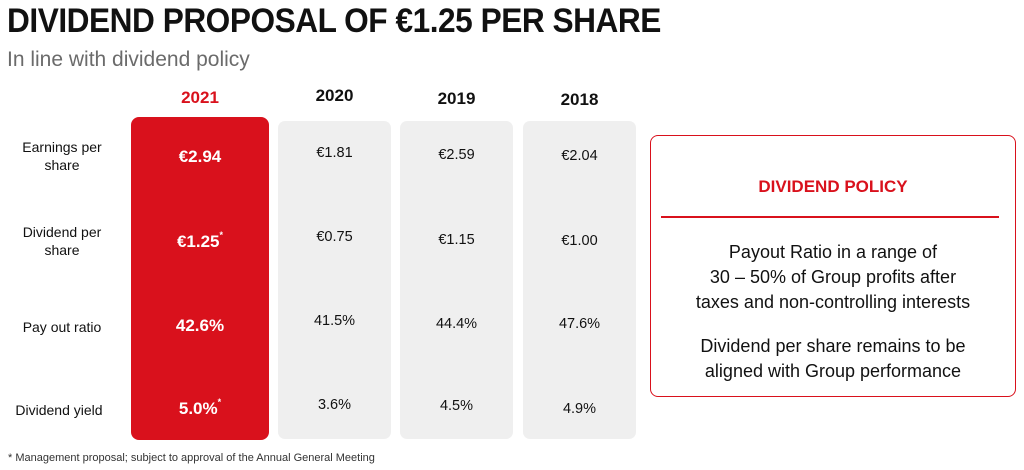 This screenshot has width=1024, height=470. I want to click on row-label-dividend-yield: Dividend yield, so click(59, 410).